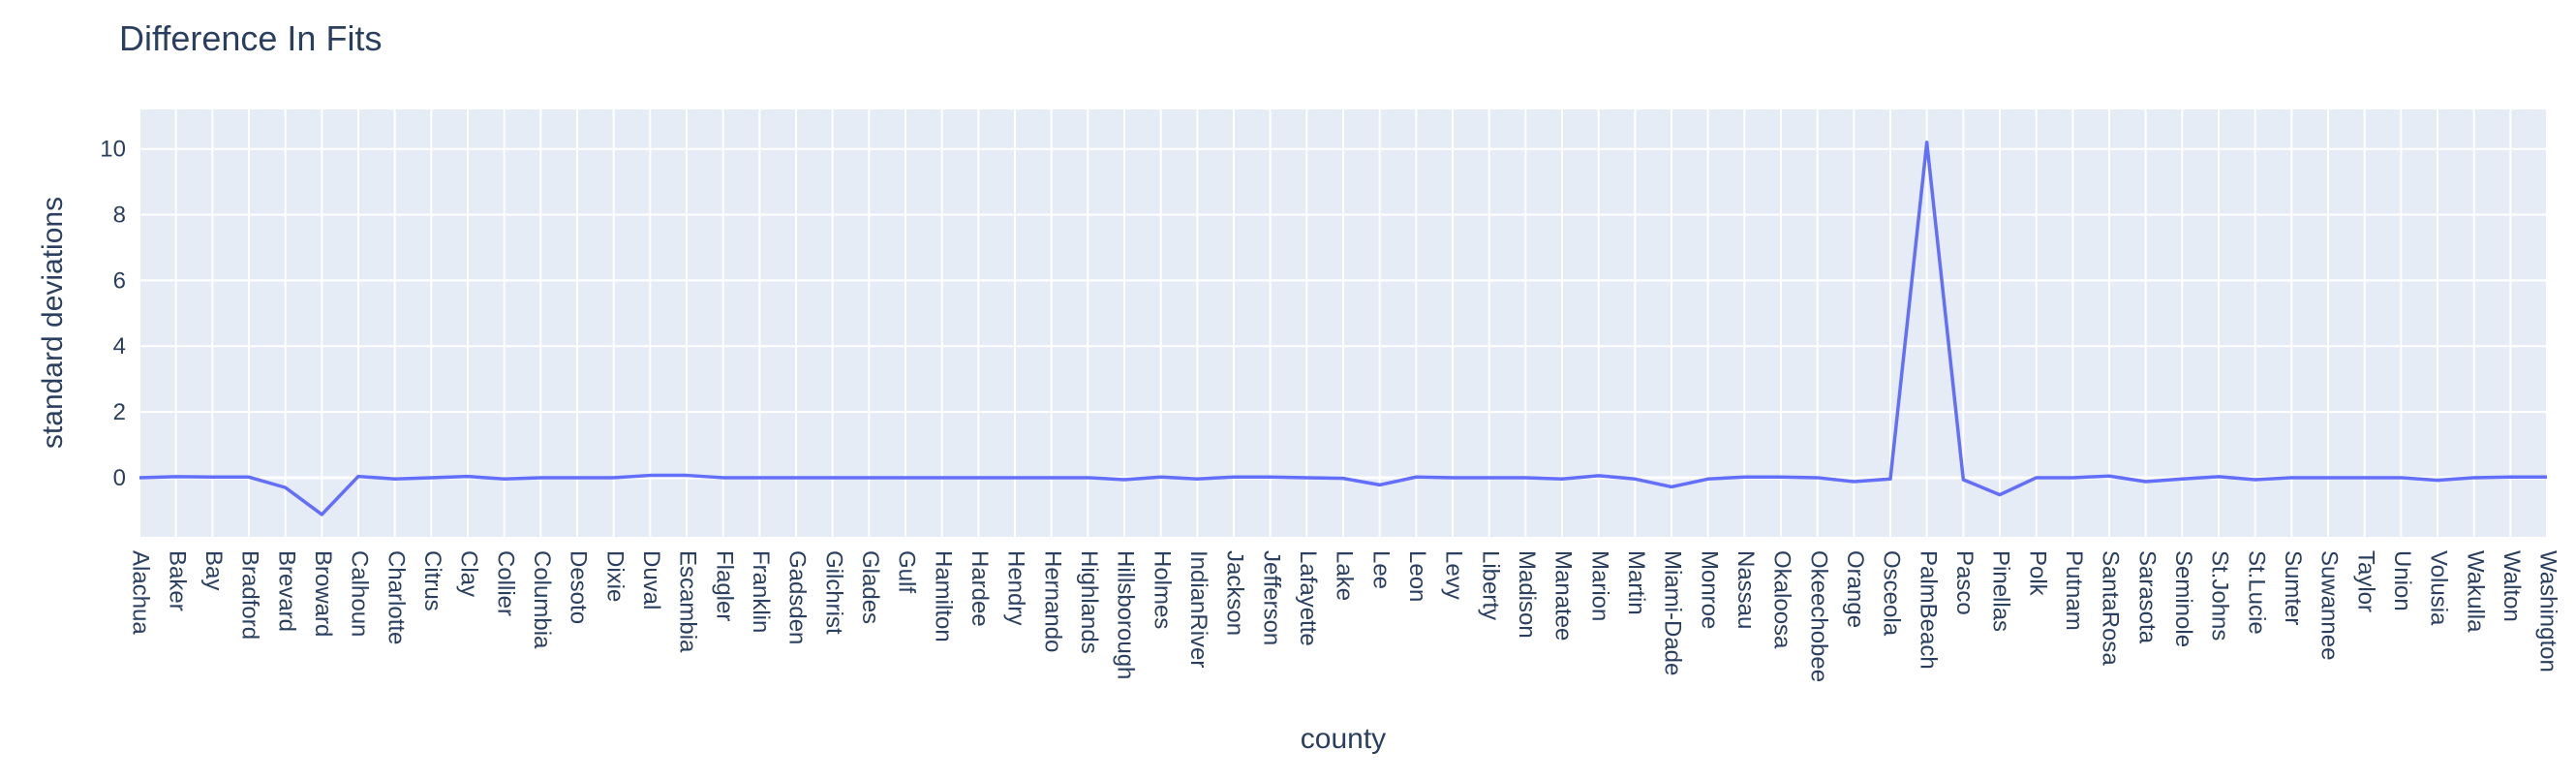  I want to click on y-axis-ticks: 0 2 4 6 8 10, so click(113, 314).